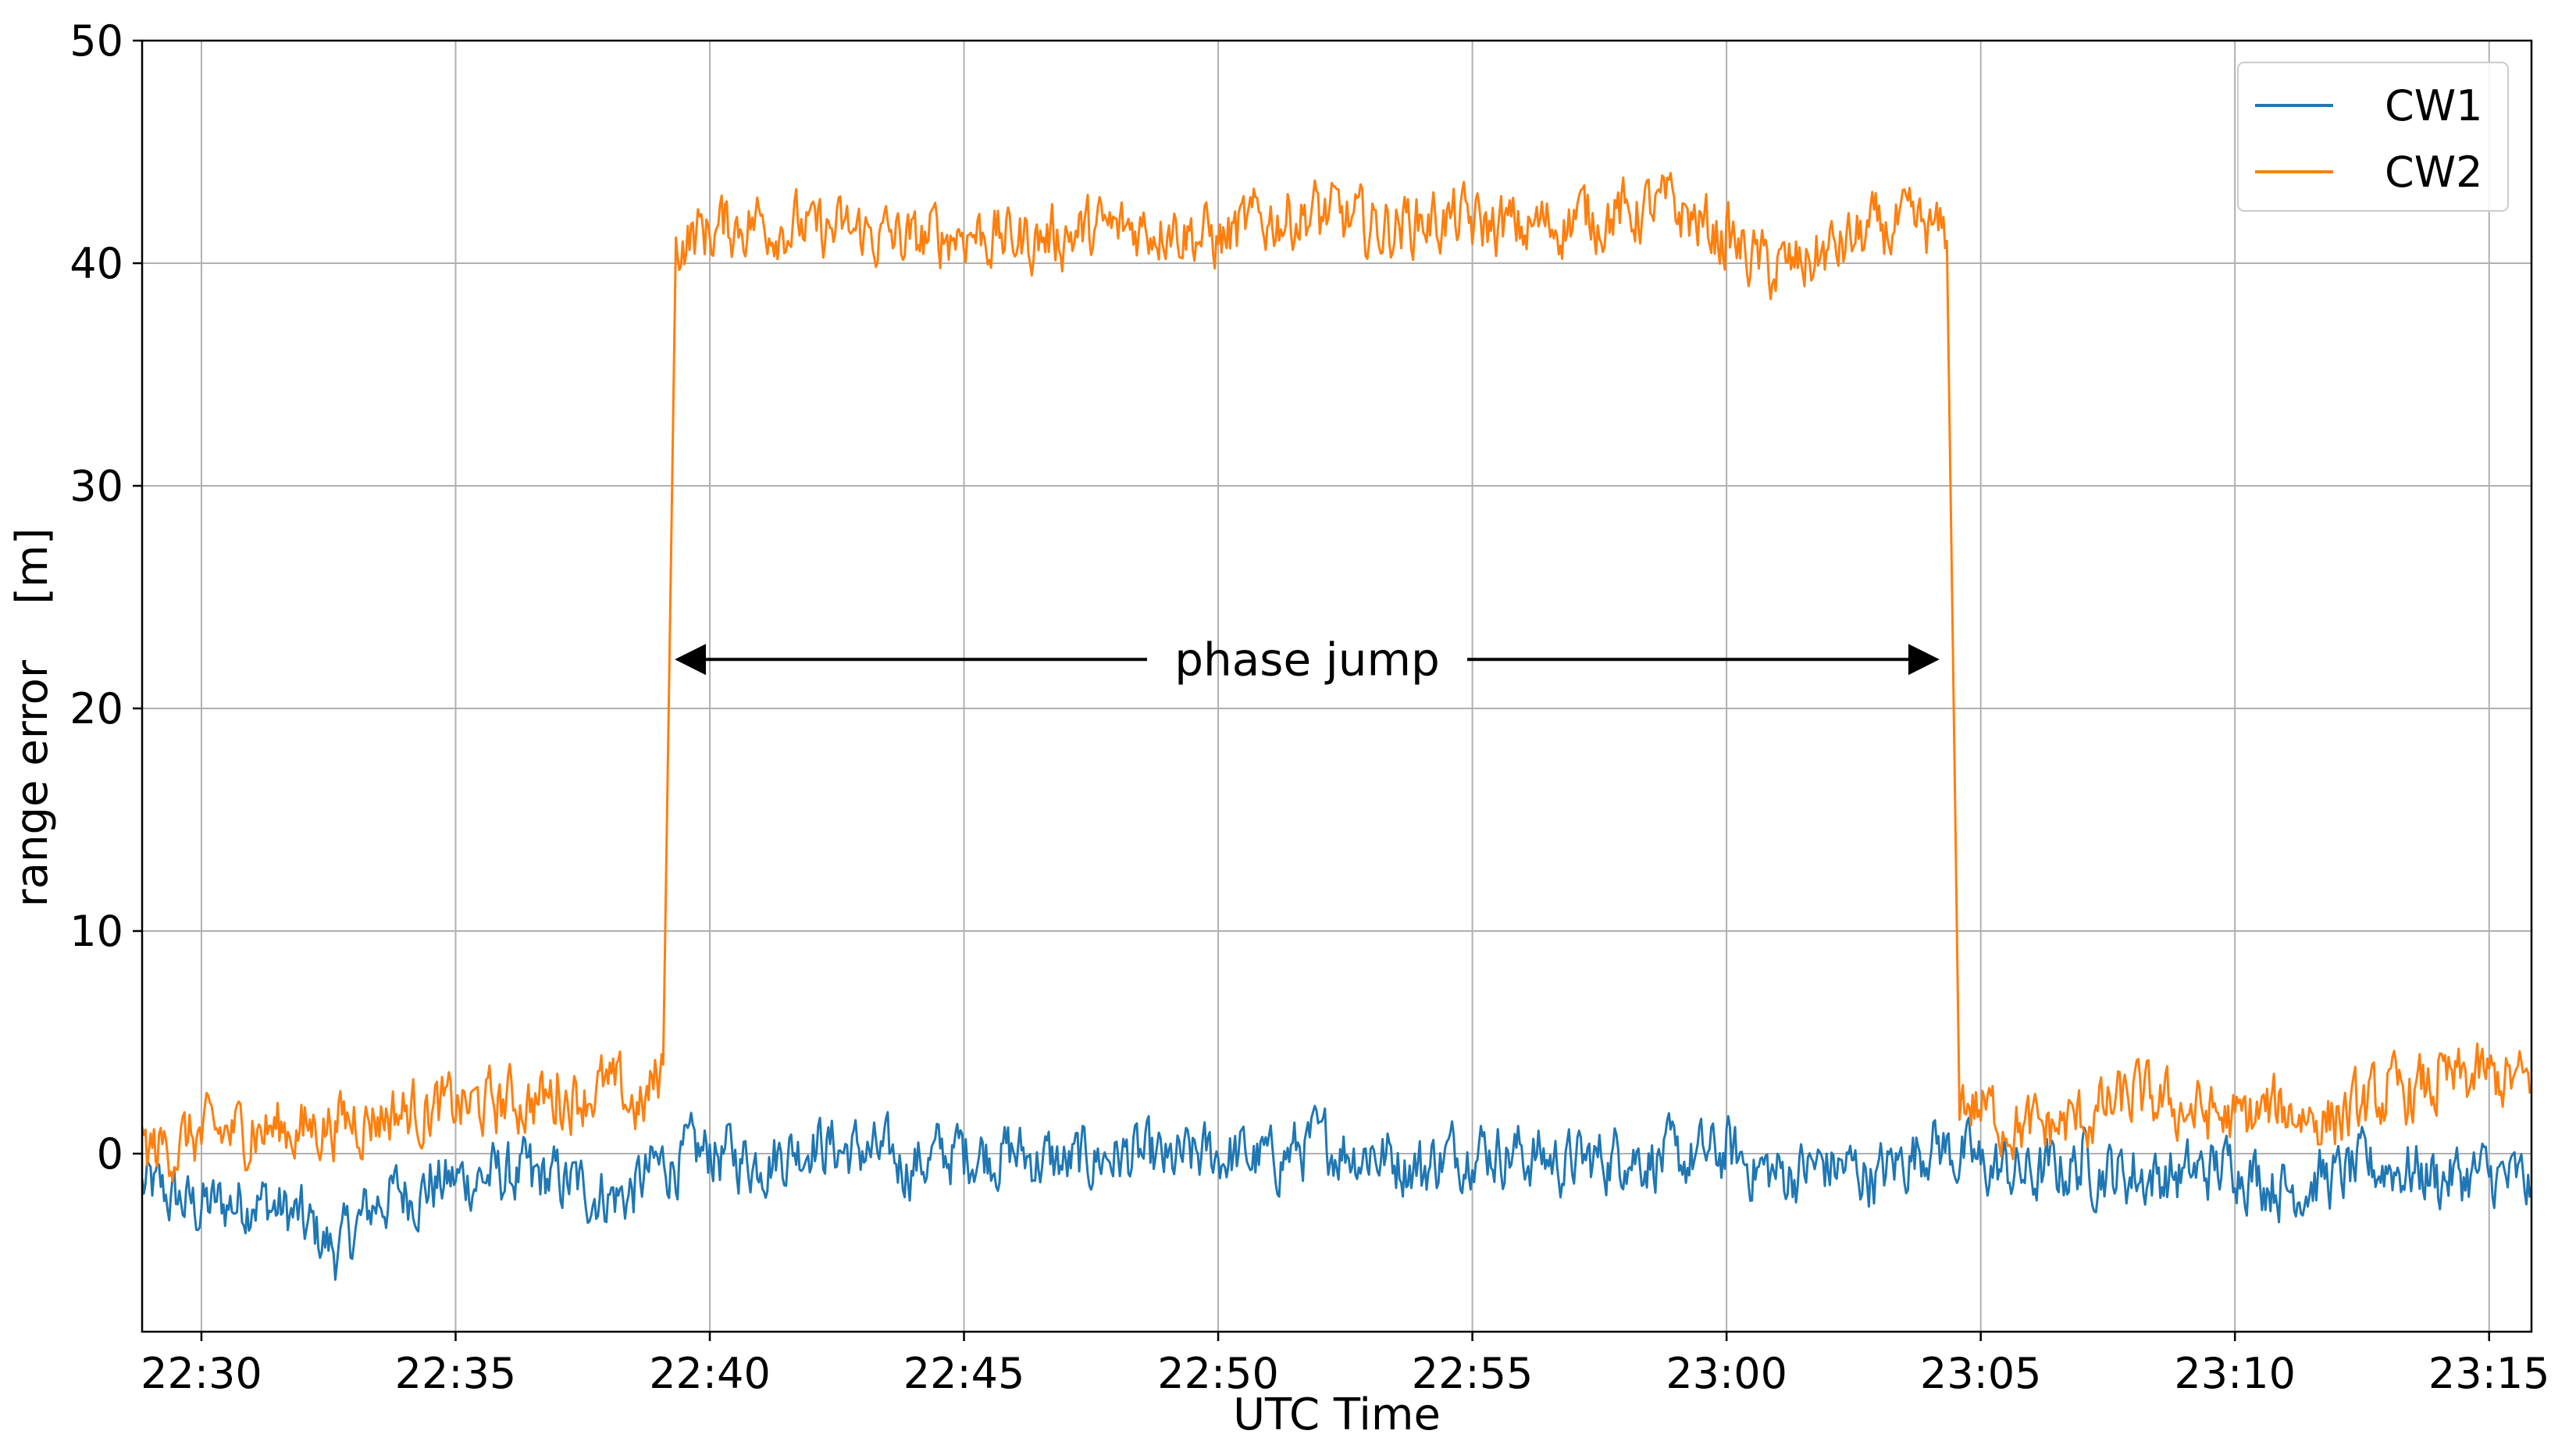 This screenshot has width=2576, height=1452. What do you see at coordinates (96, 486) in the screenshot?
I see `y-tick-label: 30` at bounding box center [96, 486].